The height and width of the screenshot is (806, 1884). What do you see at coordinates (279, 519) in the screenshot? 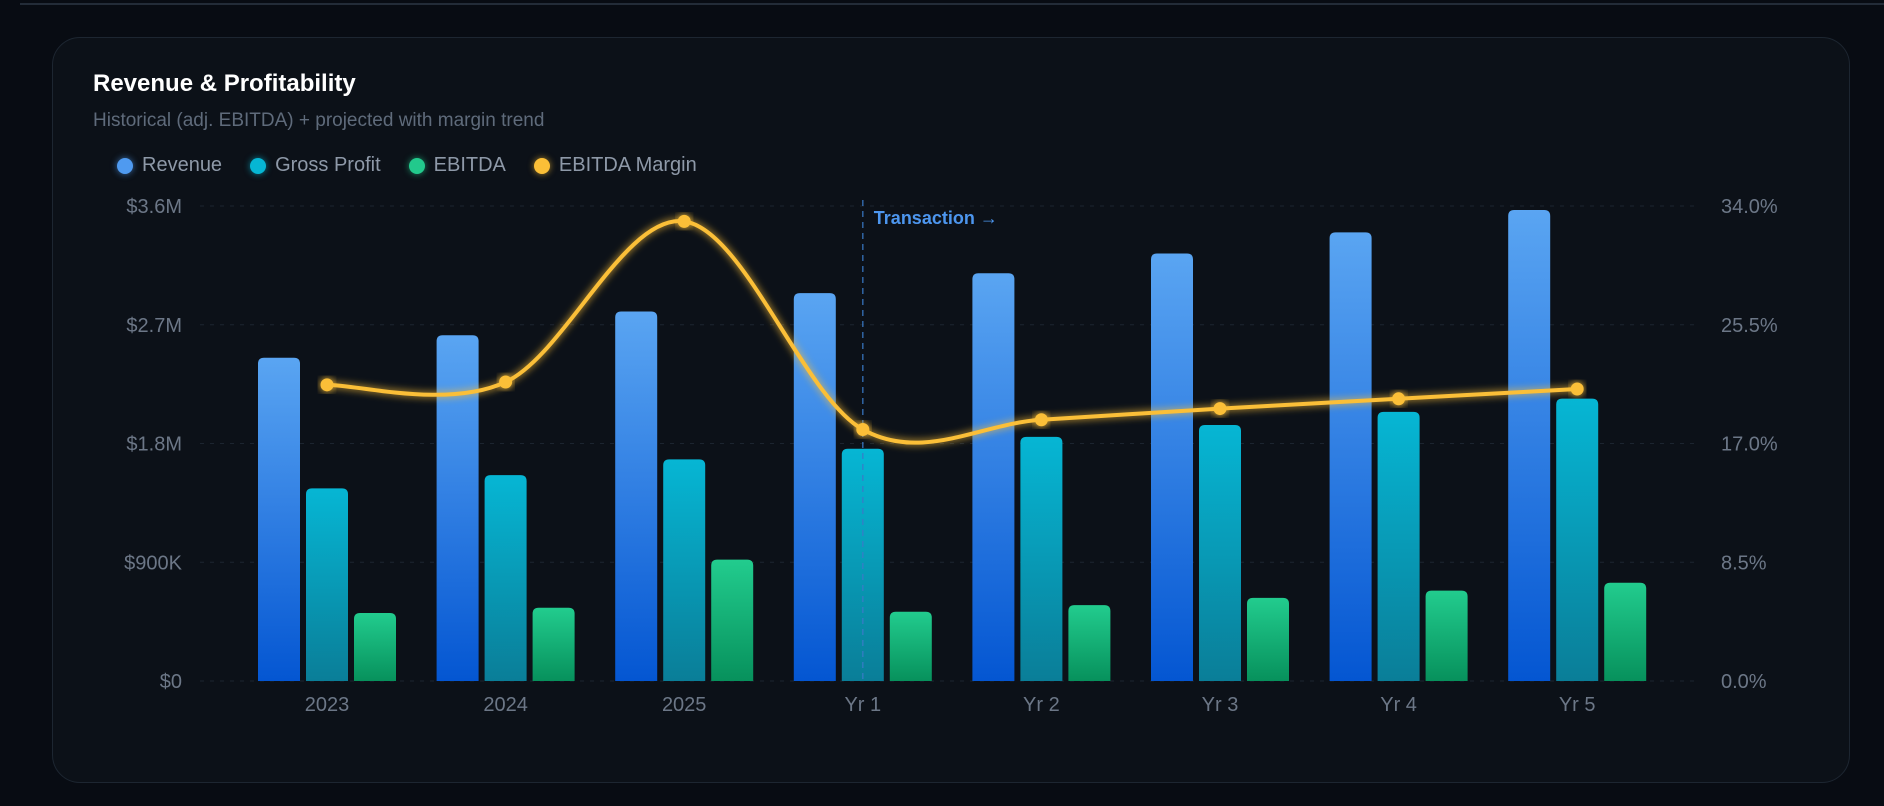
I see `bar-revenue-2023` at bounding box center [279, 519].